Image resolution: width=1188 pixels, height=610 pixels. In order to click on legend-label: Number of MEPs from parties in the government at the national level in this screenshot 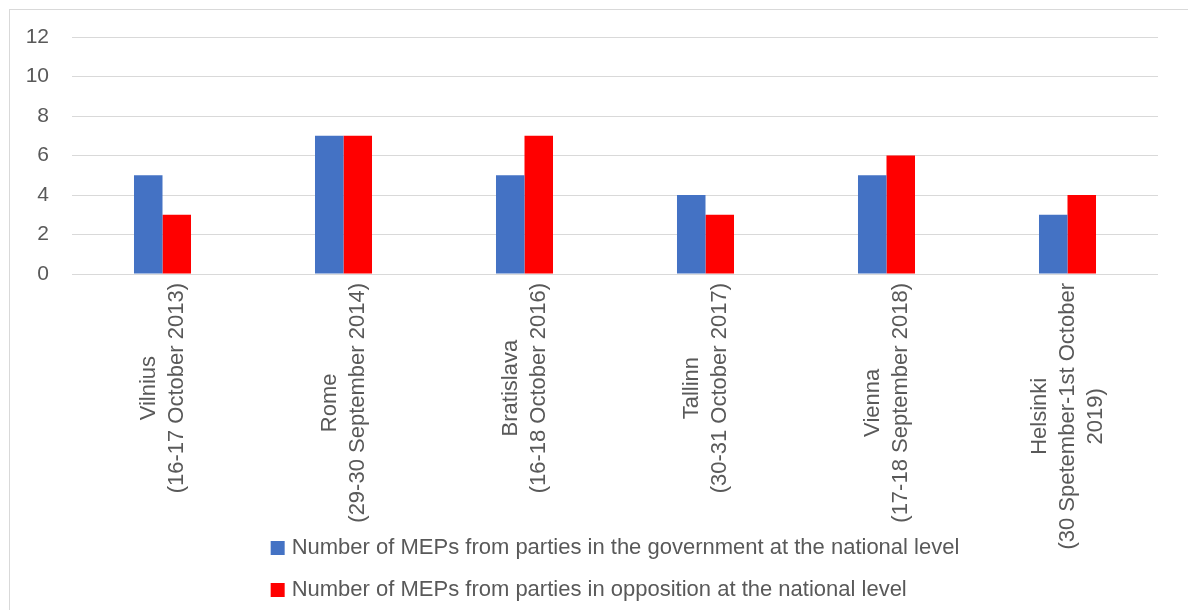, I will do `click(625, 547)`.